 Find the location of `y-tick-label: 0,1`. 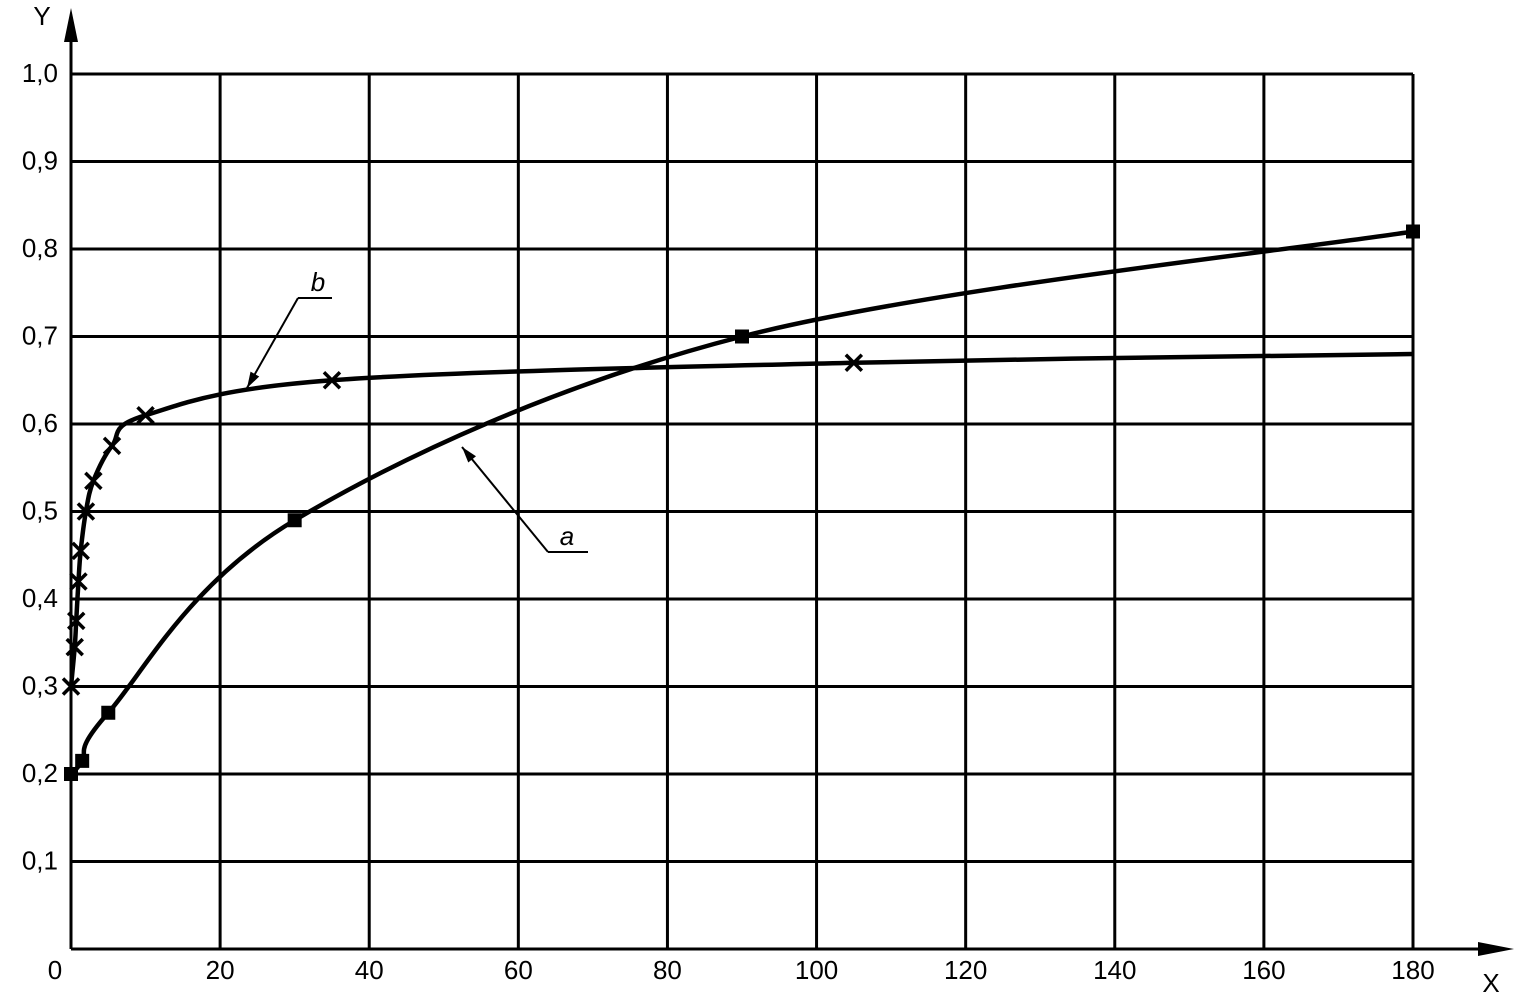

y-tick-label: 0,1 is located at coordinates (40, 860).